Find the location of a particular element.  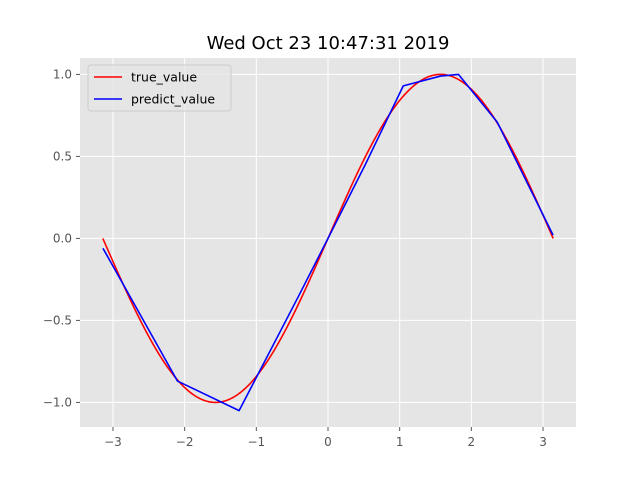

y-axis: −1.0 −0.5 0.0 0.5 1.0 is located at coordinates (61, 238).